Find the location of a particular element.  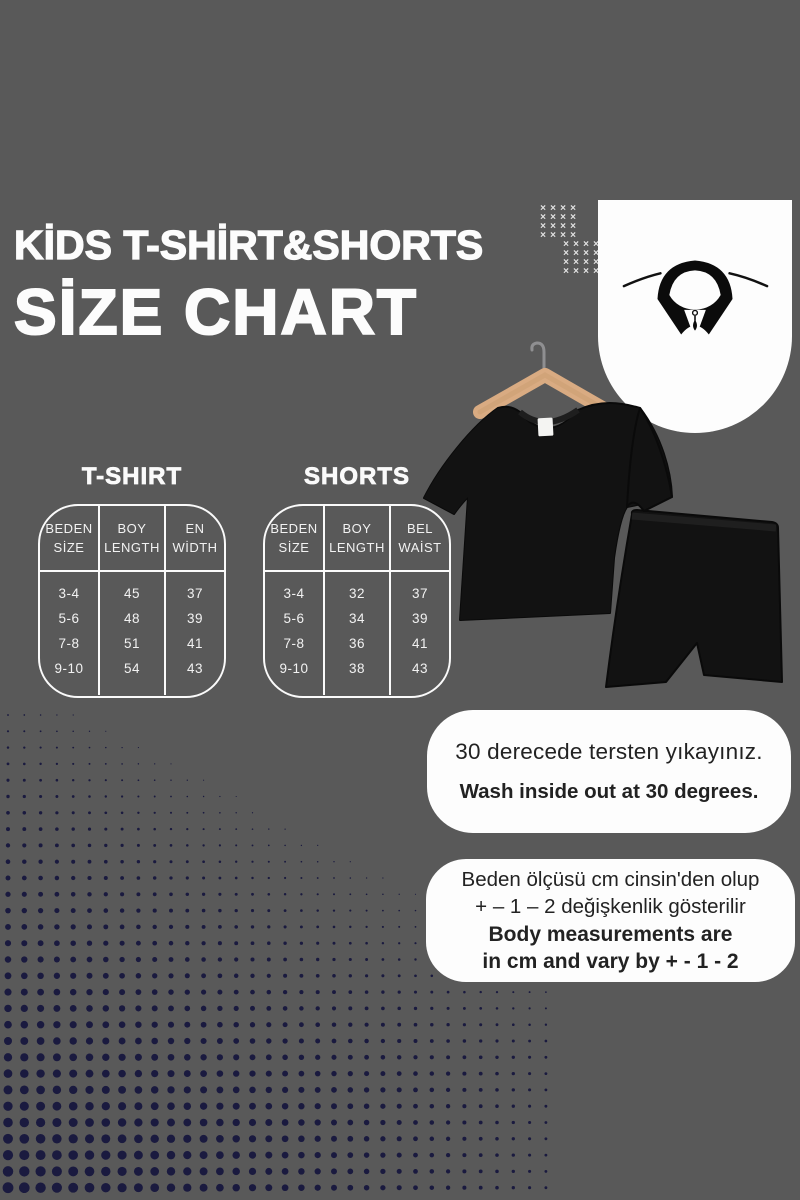

collar-badge-panel is located at coordinates (695, 316).